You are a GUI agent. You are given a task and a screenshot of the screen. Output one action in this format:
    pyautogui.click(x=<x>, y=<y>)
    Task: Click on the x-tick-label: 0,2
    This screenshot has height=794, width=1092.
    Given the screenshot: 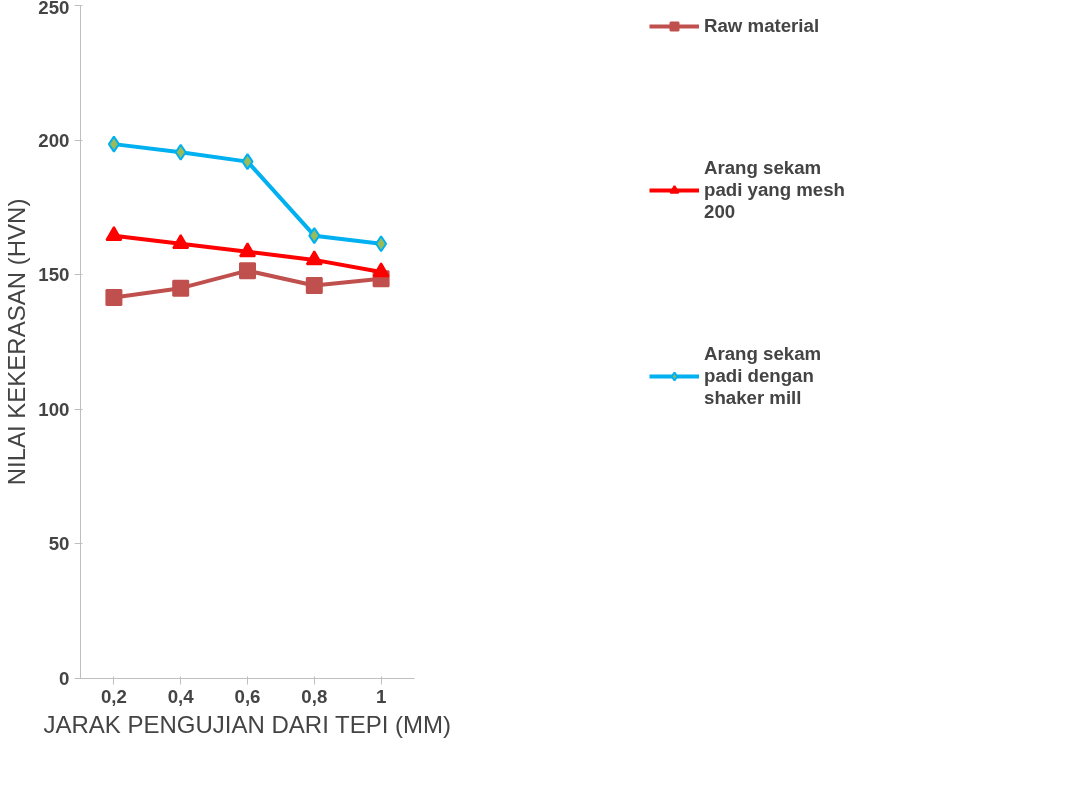 What is the action you would take?
    pyautogui.click(x=113, y=696)
    